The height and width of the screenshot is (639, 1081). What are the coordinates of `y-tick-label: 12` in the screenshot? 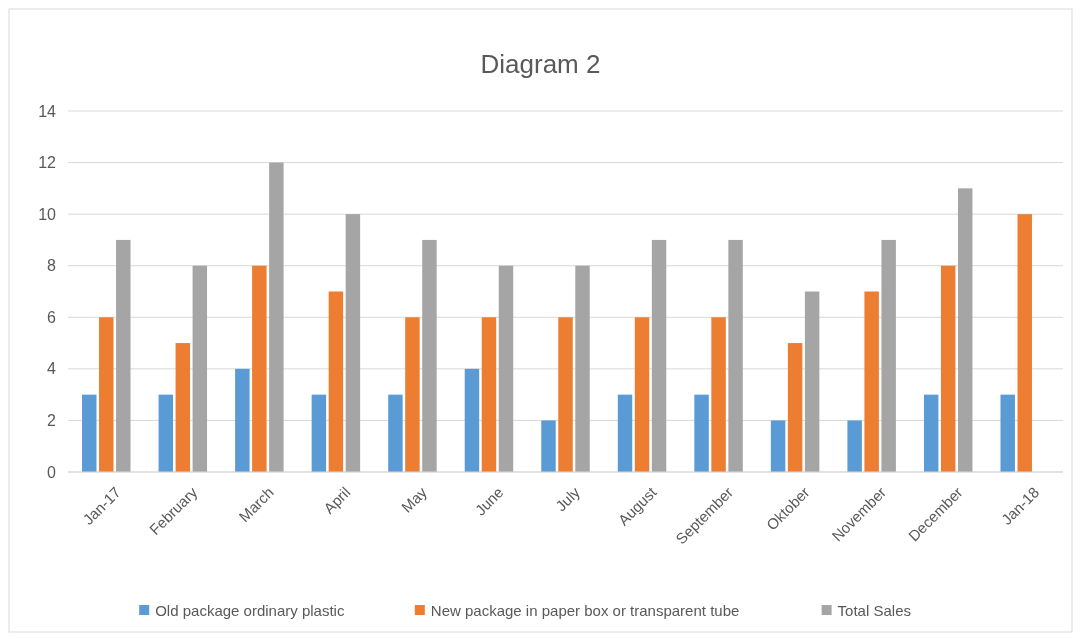 It's located at (47, 163).